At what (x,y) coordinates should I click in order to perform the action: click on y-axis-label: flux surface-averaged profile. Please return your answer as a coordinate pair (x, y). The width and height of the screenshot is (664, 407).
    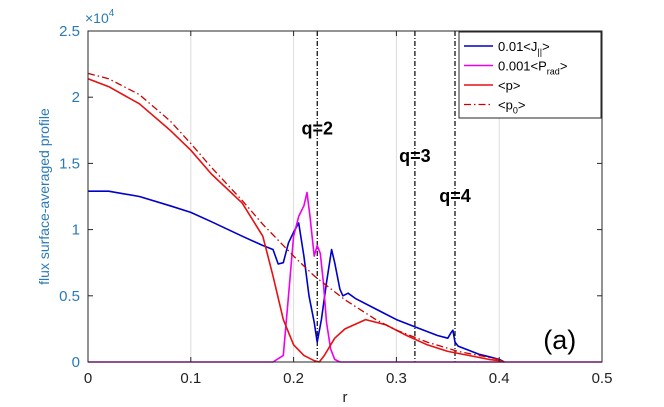
    Looking at the image, I should click on (44, 196).